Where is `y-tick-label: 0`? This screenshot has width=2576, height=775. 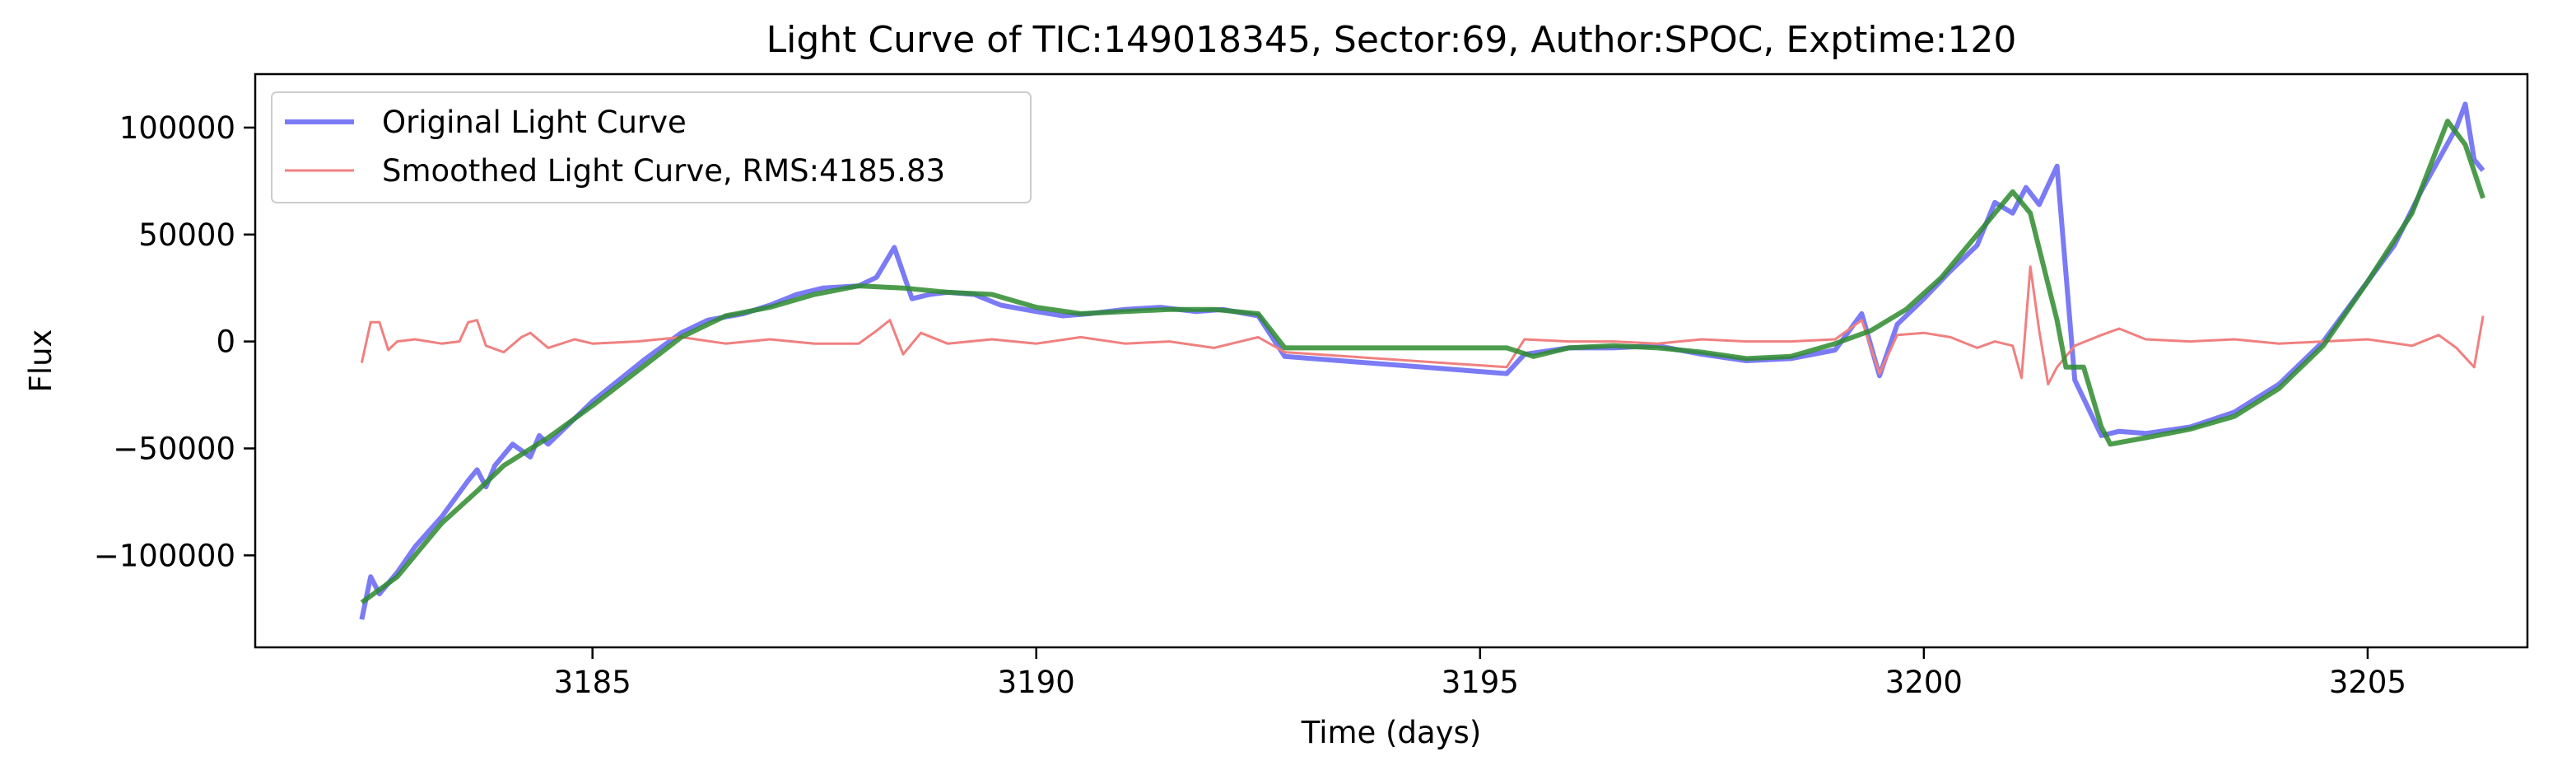
y-tick-label: 0 is located at coordinates (226, 342).